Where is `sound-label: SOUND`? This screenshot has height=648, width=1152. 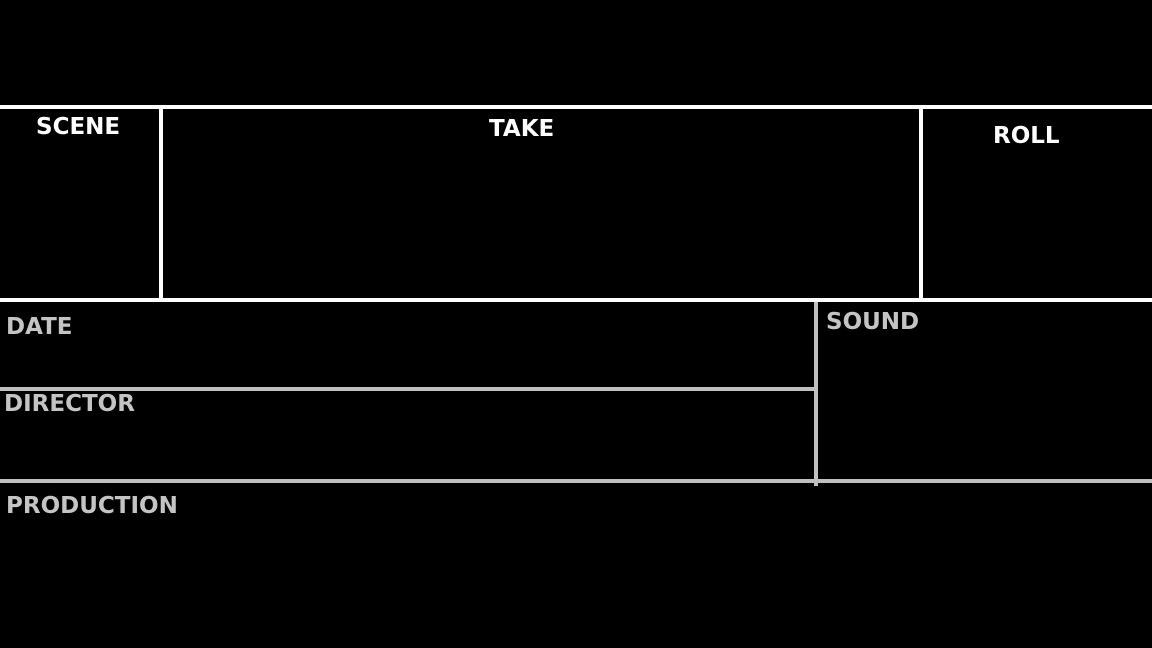 sound-label: SOUND is located at coordinates (873, 322).